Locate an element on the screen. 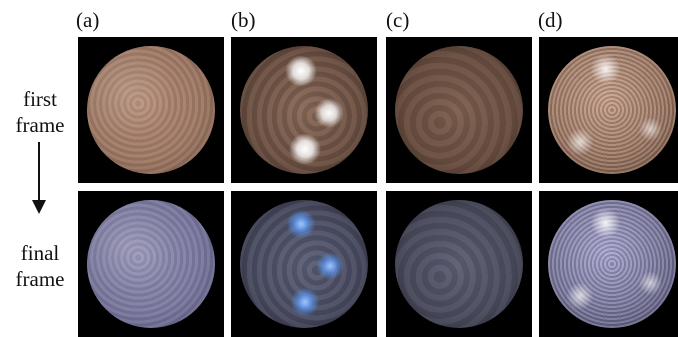 This screenshot has width=678, height=337. panel-c-final-frame is located at coordinates (459, 264).